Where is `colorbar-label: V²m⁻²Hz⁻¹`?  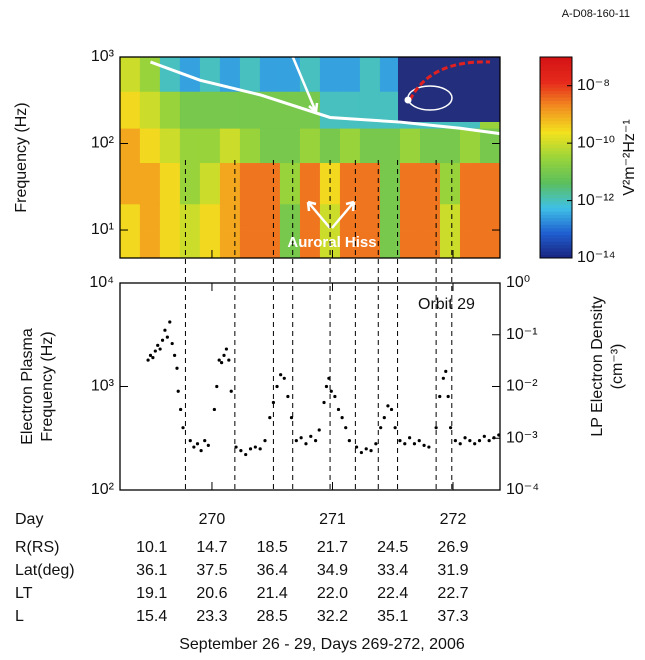 colorbar-label: V²m⁻²Hz⁻¹ is located at coordinates (629, 157).